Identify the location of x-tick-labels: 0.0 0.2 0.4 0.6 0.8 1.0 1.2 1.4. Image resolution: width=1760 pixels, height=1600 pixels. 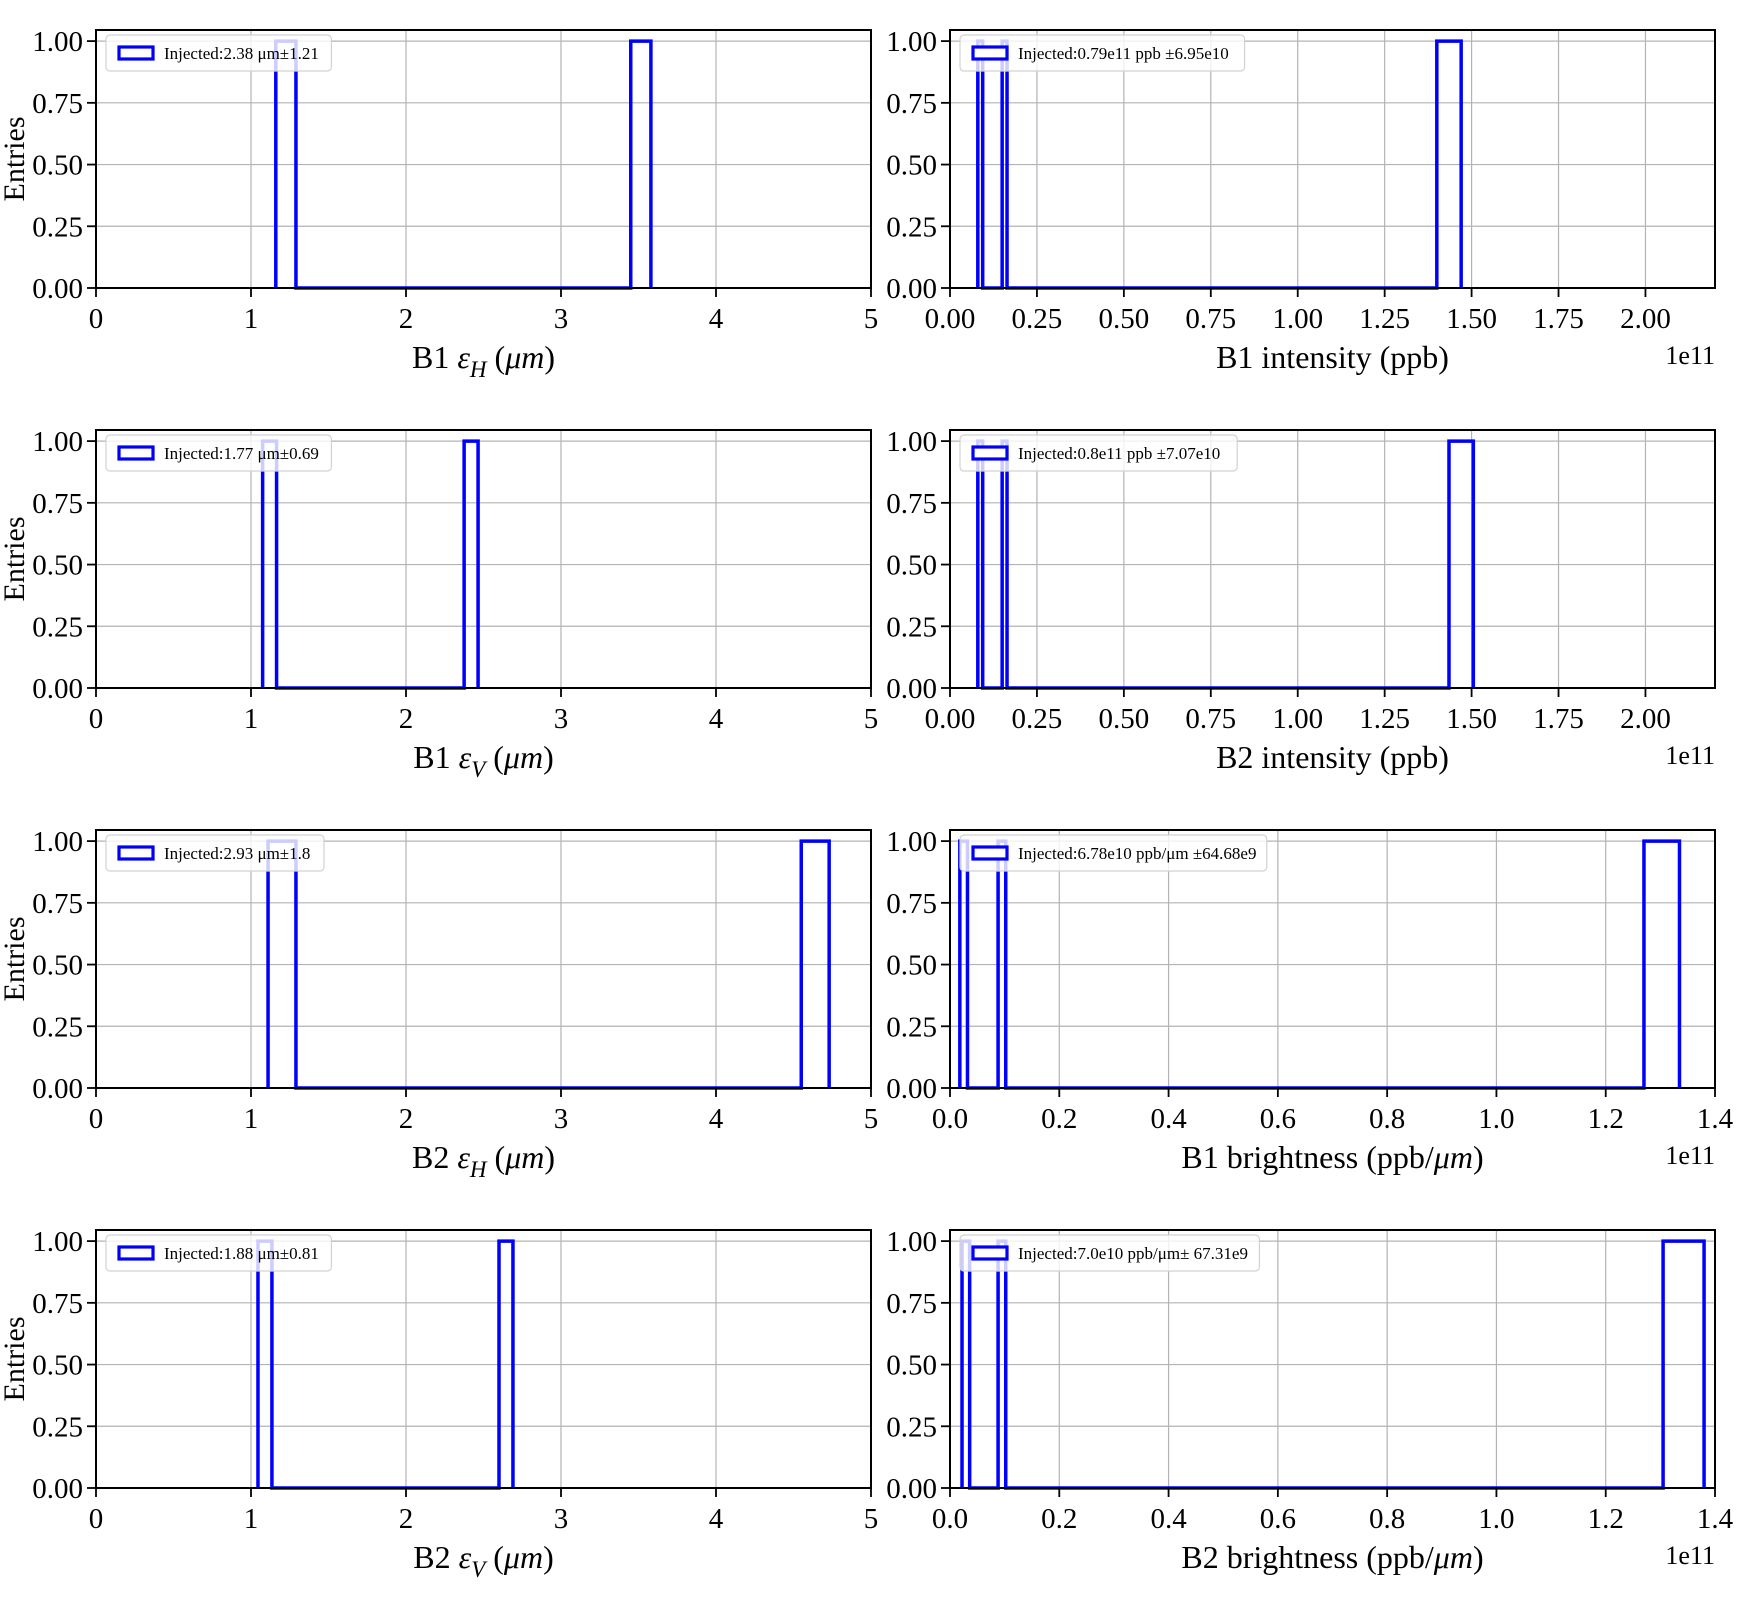
(1333, 1119).